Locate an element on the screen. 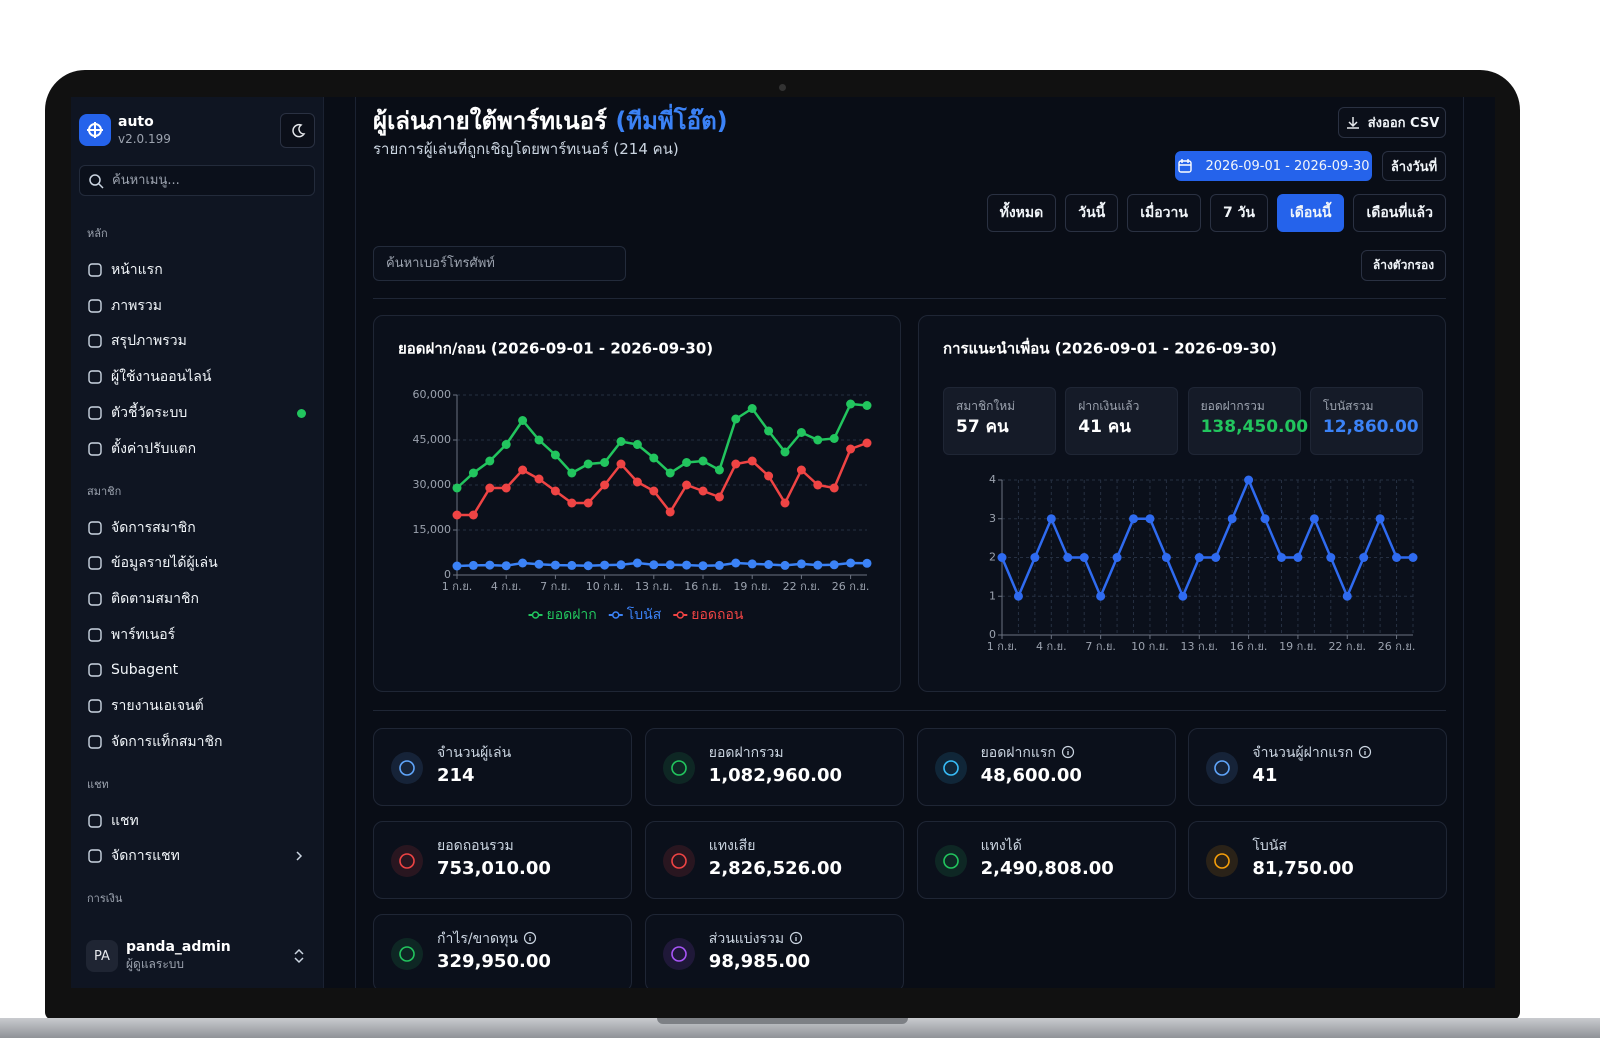  stat-value: 214 is located at coordinates (456, 775).